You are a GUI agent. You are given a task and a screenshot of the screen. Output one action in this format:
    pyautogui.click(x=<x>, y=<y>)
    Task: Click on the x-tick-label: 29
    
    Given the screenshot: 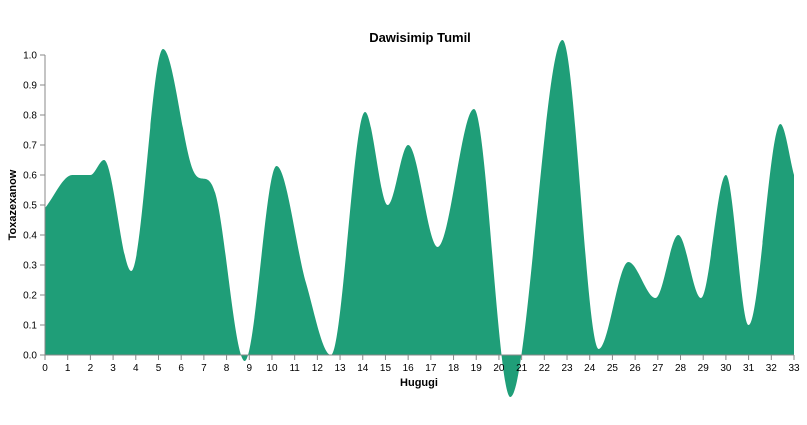 What is the action you would take?
    pyautogui.click(x=704, y=368)
    